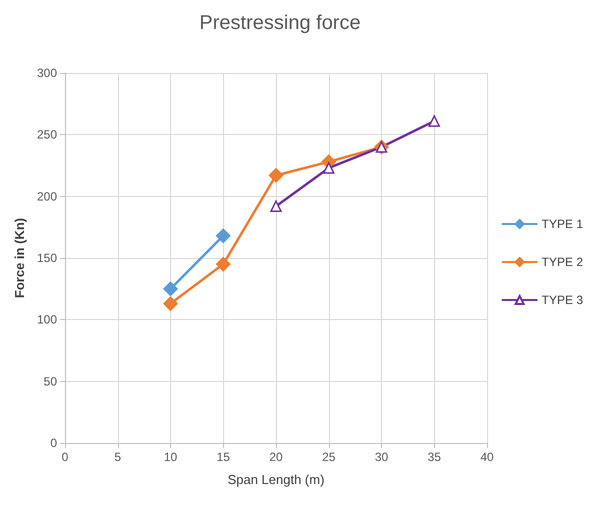 The width and height of the screenshot is (596, 524). I want to click on x-tick-label: 20, so click(276, 457).